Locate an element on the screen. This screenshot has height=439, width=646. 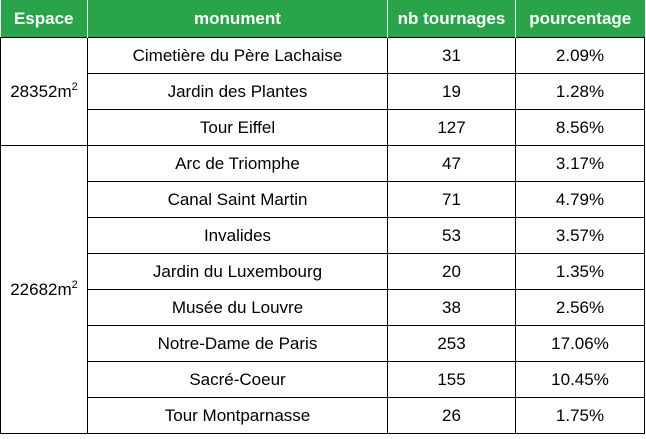
percent-cell: 17.06% is located at coordinates (580, 343).